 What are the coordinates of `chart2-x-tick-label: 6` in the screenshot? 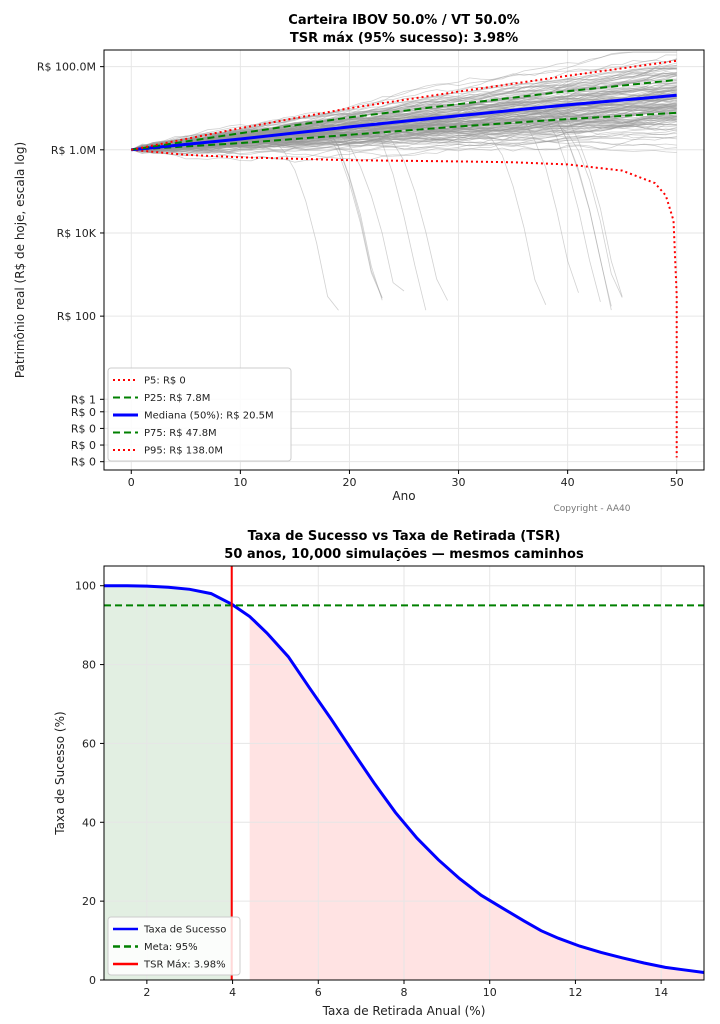 It's located at (318, 992).